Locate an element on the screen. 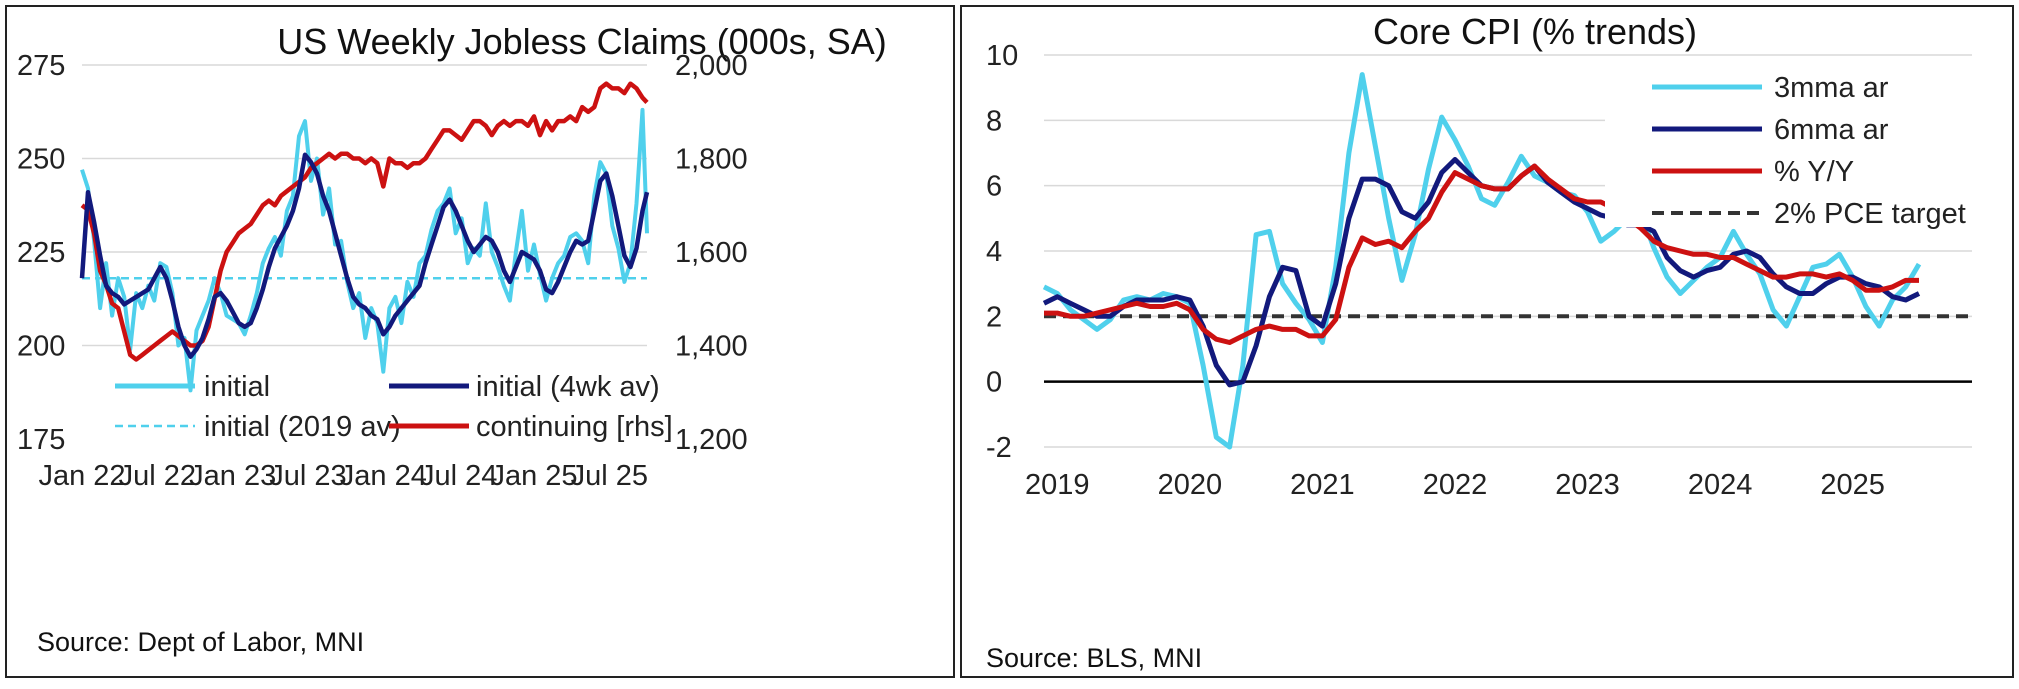 This screenshot has width=2019, height=689. x-tick-label: Jan 22 is located at coordinates (81, 476).